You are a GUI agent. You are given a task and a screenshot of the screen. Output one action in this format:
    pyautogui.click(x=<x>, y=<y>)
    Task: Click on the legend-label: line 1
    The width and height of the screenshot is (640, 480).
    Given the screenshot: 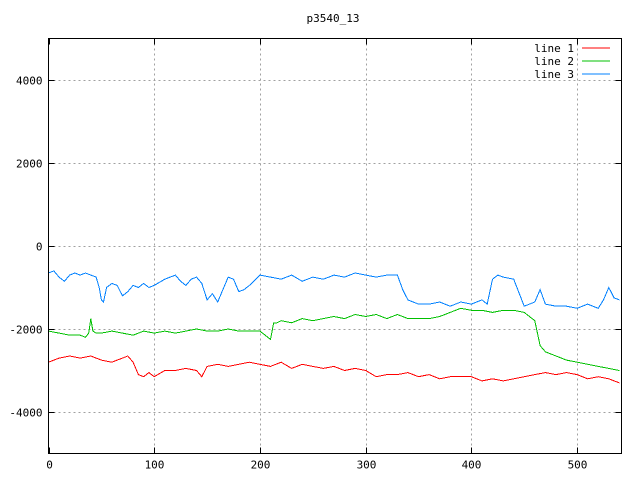 What is the action you would take?
    pyautogui.click(x=554, y=48)
    